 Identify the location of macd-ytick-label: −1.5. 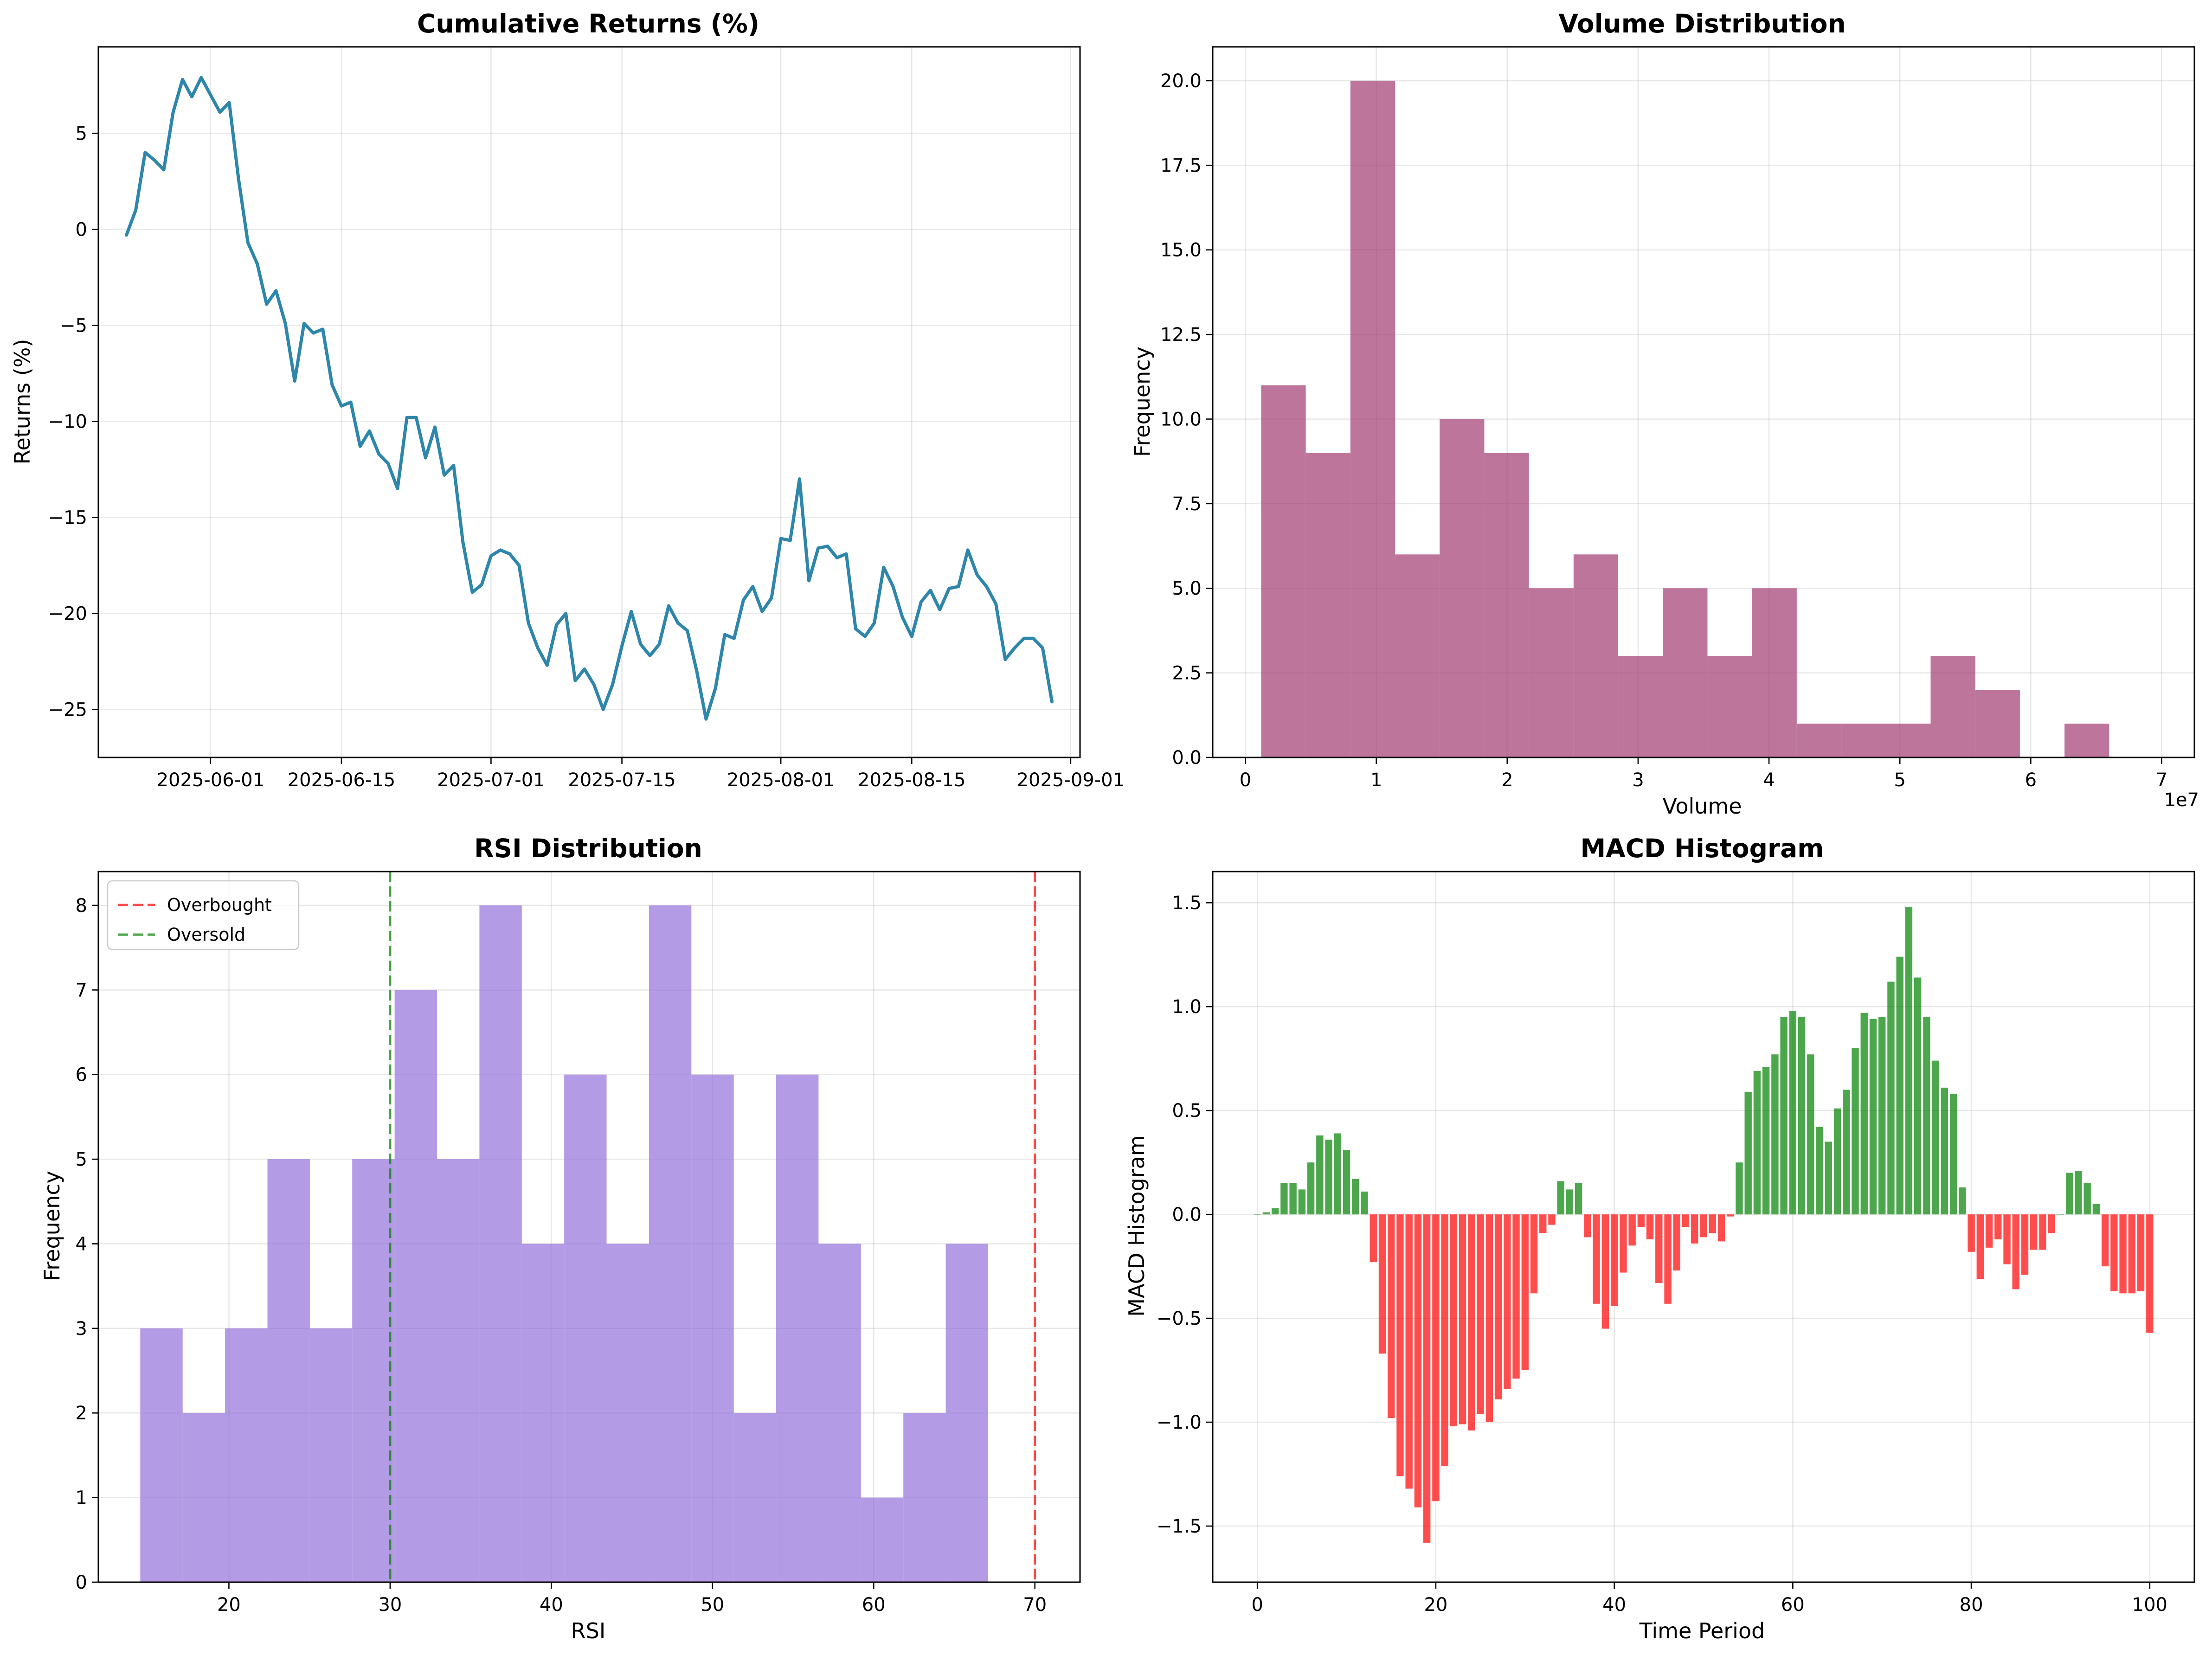
(1179, 1526).